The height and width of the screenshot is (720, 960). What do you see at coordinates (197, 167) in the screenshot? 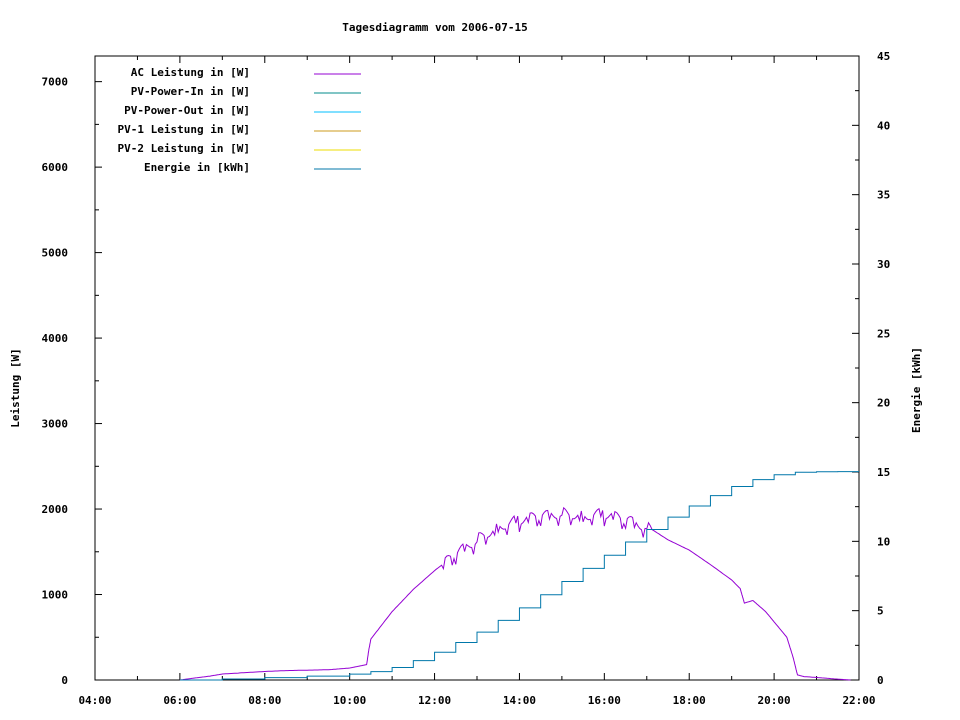
I see `legend-label: Energie in [kWh]` at bounding box center [197, 167].